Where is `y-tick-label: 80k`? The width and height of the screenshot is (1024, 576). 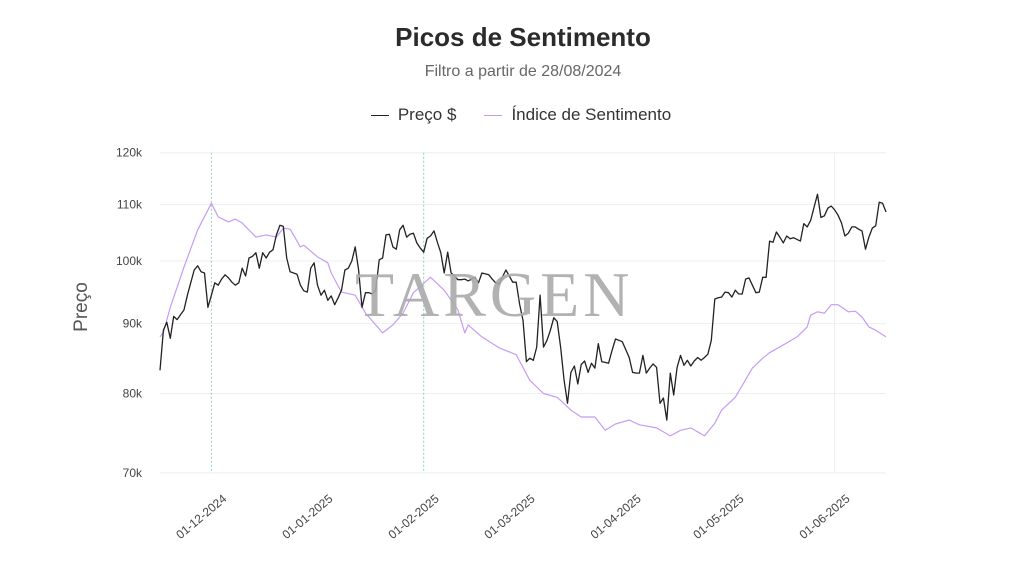
y-tick-label: 80k is located at coordinates (133, 394).